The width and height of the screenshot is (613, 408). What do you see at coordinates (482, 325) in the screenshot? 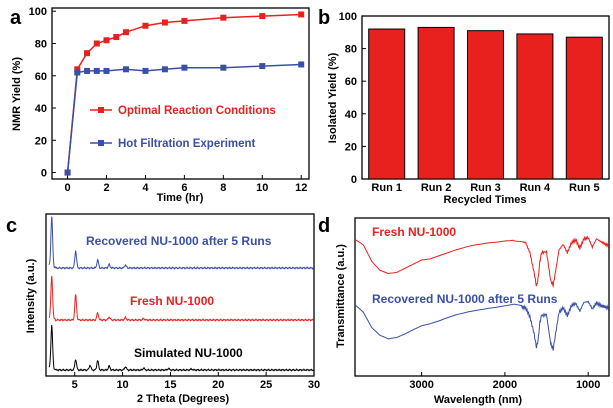
I see `ftir-trace-recovered` at bounding box center [482, 325].